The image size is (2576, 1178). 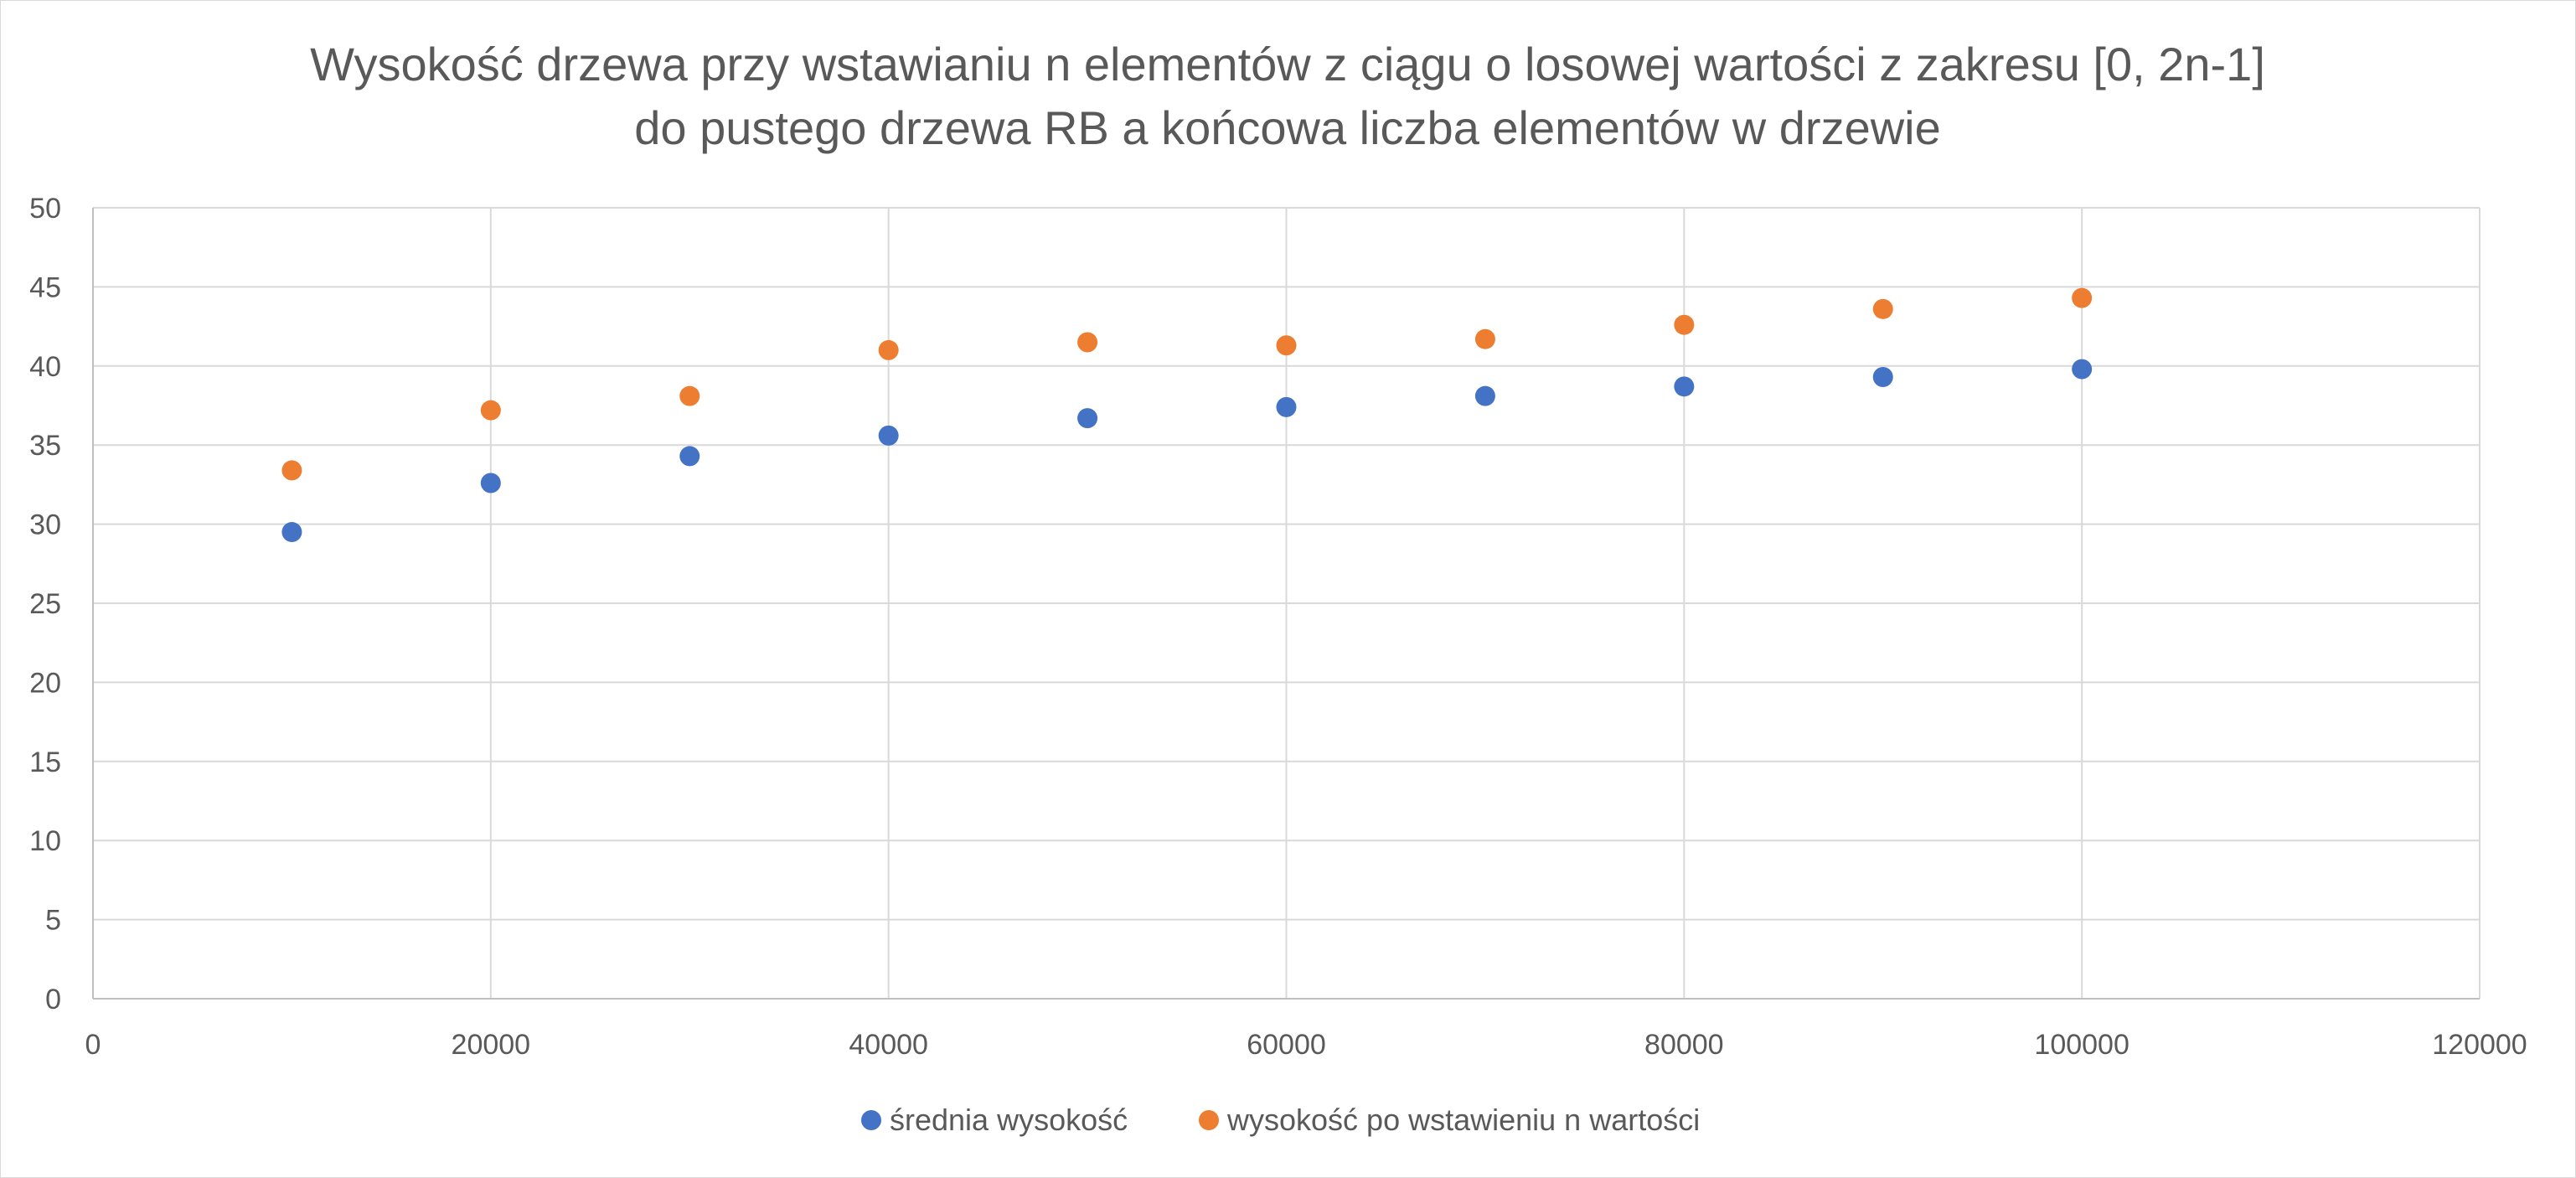 I want to click on y-tick-label: 45, so click(x=45, y=287).